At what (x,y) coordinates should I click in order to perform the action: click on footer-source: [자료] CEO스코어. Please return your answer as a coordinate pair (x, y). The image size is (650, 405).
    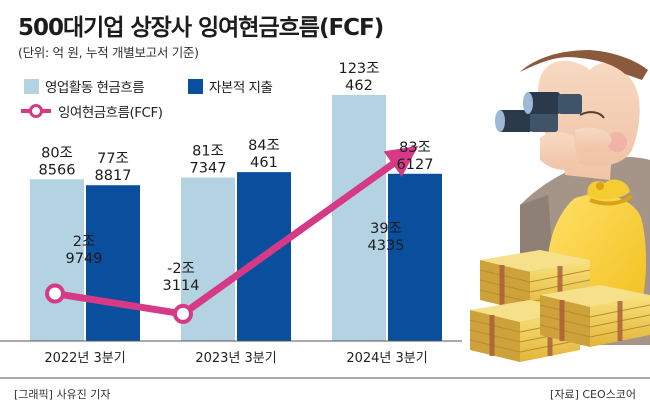
    Looking at the image, I should click on (593, 394).